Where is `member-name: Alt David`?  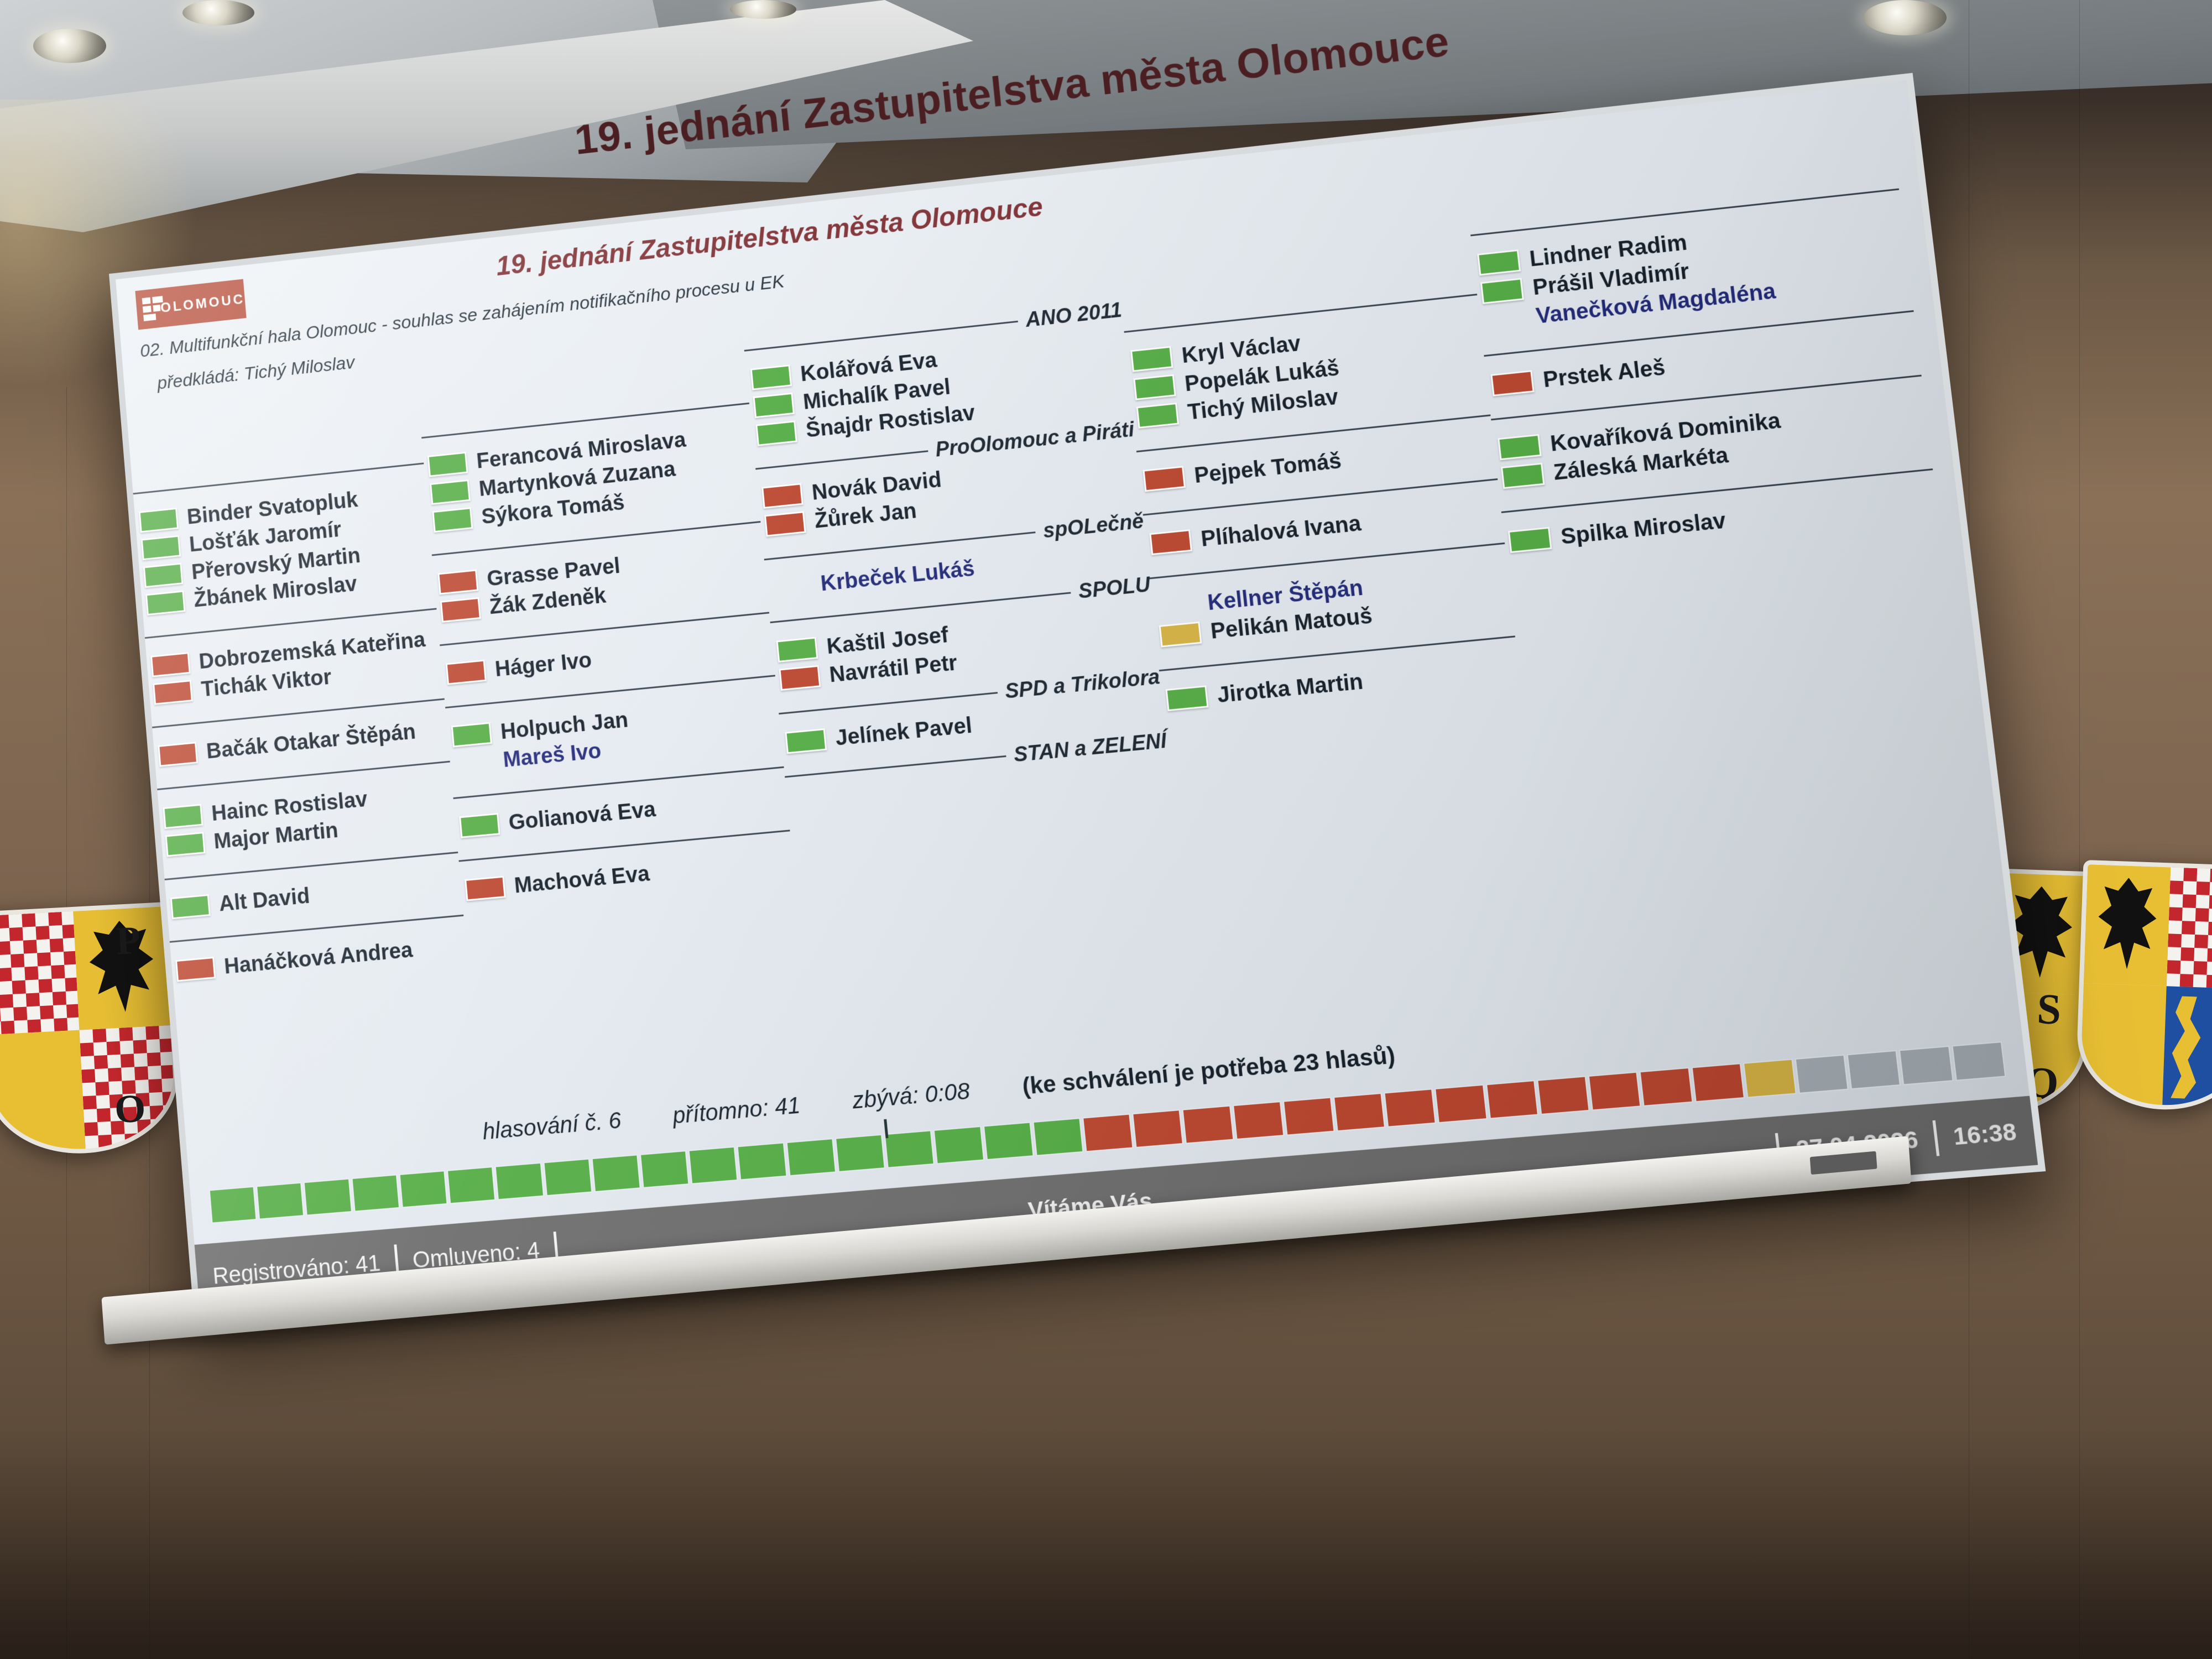
member-name: Alt David is located at coordinates (265, 900).